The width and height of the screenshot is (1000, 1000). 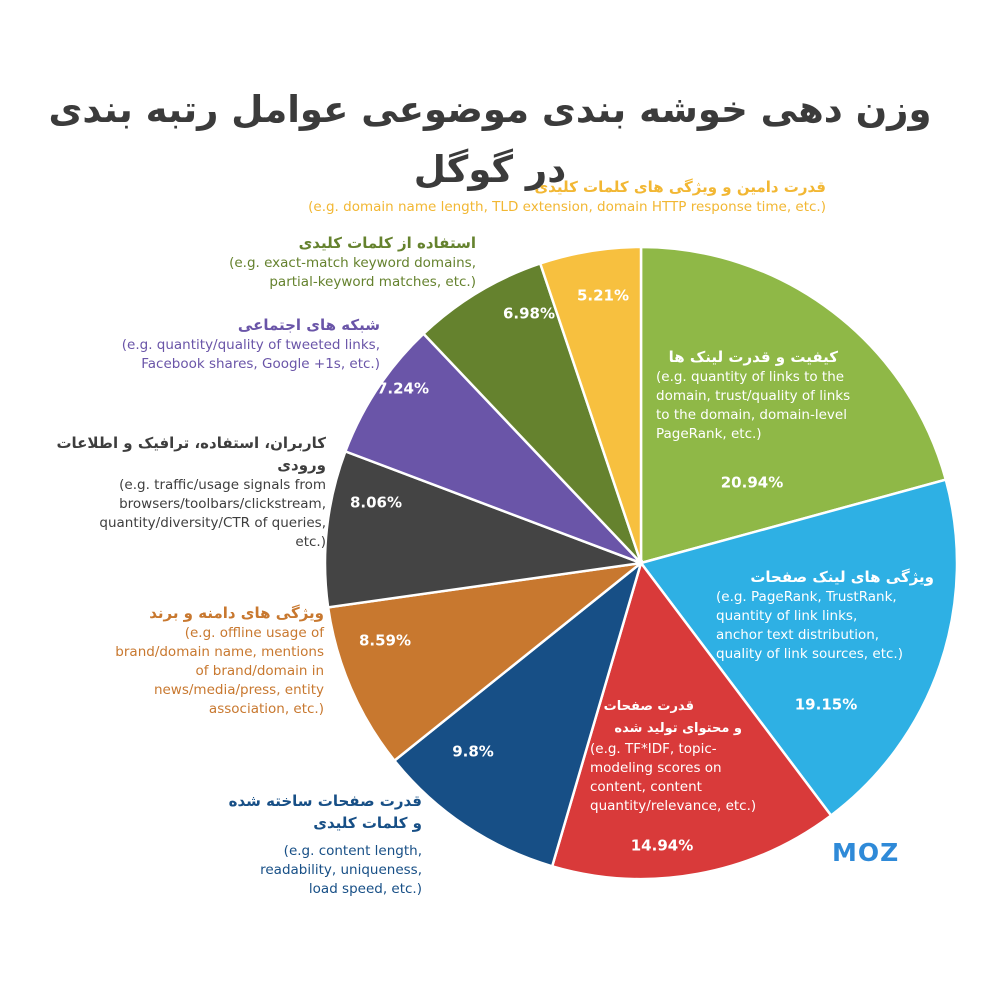 What do you see at coordinates (752, 483) in the screenshot?
I see `pie-value-label-link-quality: 20.94%` at bounding box center [752, 483].